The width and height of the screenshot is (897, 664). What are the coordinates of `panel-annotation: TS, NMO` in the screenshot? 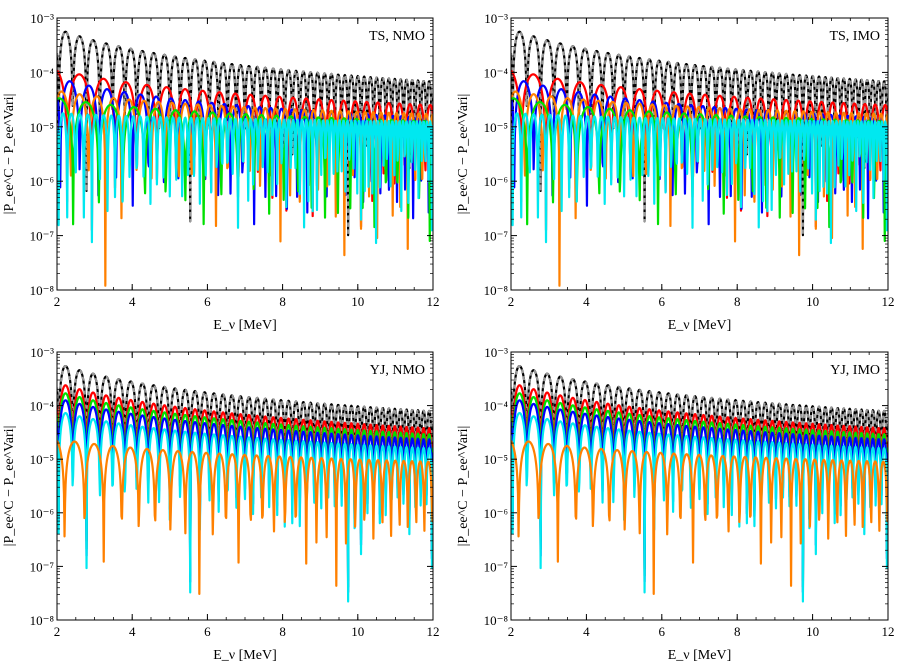 It's located at (397, 36).